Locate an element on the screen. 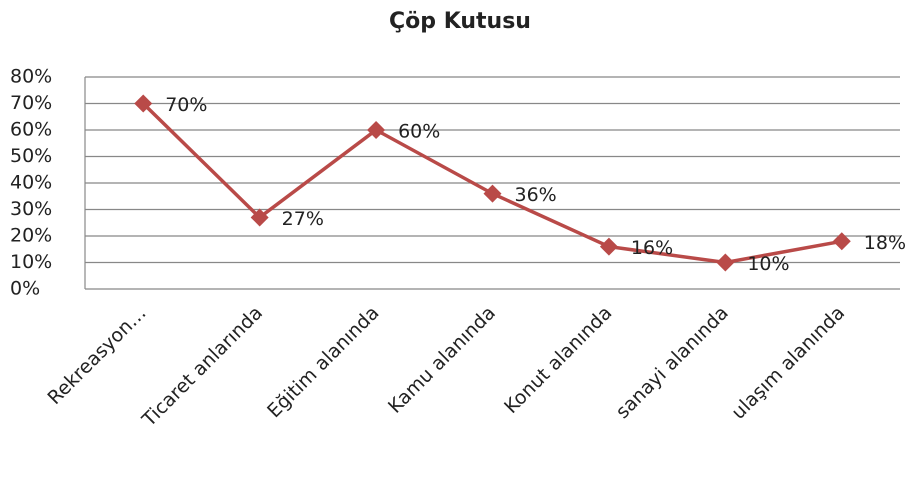 This screenshot has width=920, height=479. y-tick-label: 20% is located at coordinates (31, 236).